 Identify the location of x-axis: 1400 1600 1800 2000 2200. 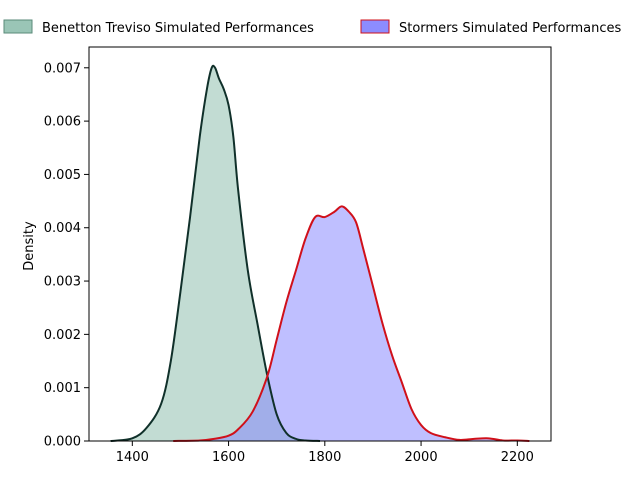
(325, 453).